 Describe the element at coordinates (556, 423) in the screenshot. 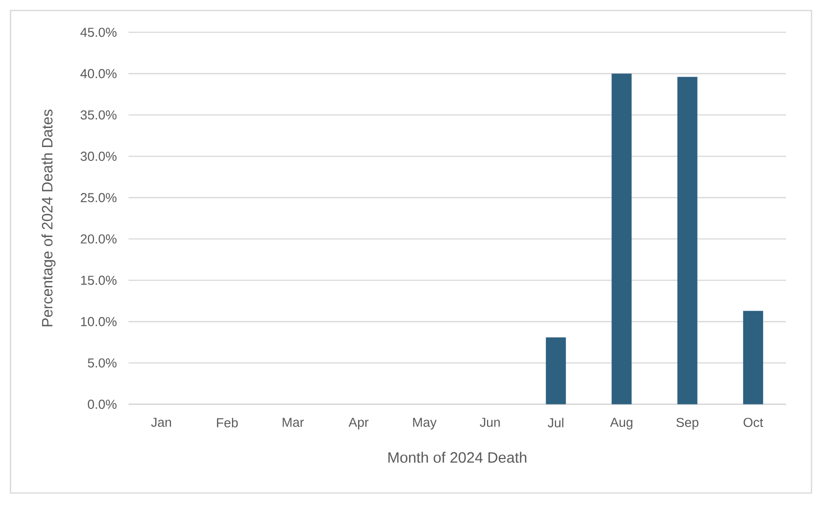

I see `x-tick-label: Jul` at that location.